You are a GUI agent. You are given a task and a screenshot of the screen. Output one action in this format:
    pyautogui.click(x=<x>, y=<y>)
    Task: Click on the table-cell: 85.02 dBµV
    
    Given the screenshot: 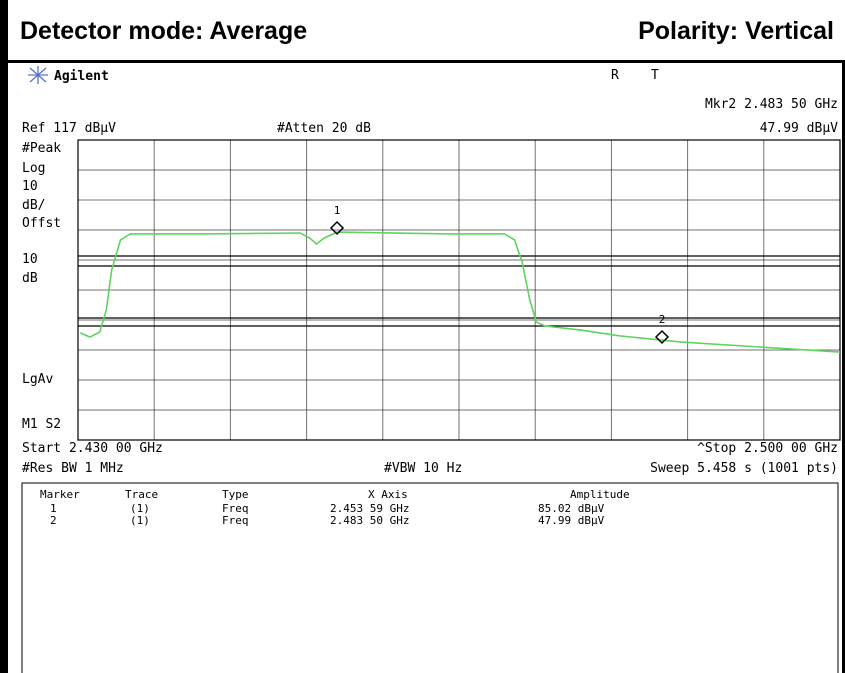 What is the action you would take?
    pyautogui.click(x=571, y=508)
    